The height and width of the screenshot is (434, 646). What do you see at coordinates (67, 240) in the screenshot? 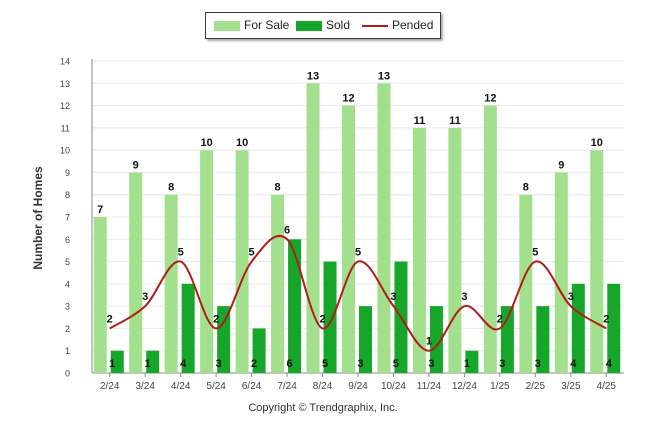
I see `y-tick-label: 6` at bounding box center [67, 240].